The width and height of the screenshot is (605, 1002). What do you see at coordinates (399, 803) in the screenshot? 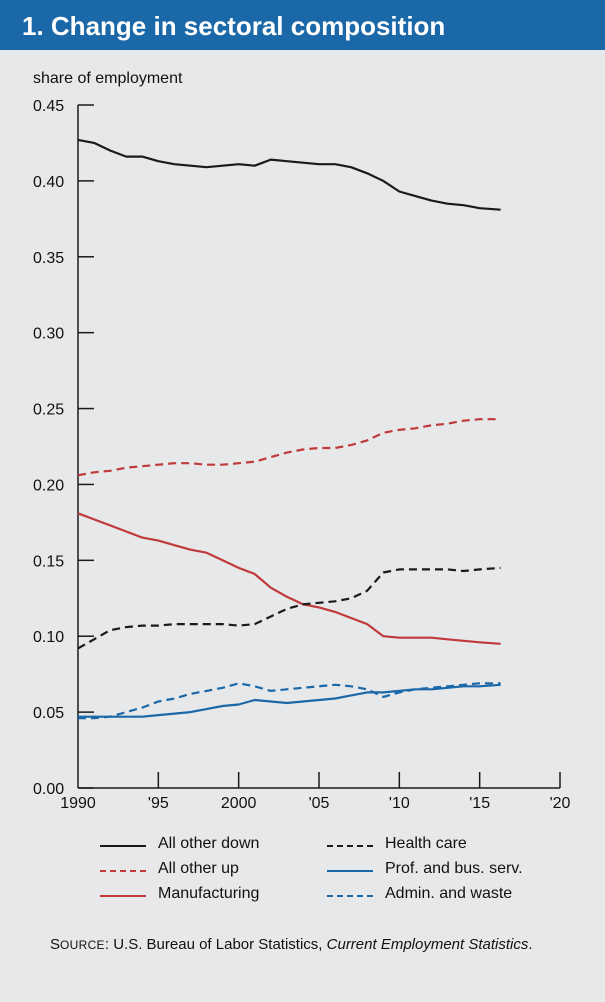
I see `x-tick-label: '10` at bounding box center [399, 803].